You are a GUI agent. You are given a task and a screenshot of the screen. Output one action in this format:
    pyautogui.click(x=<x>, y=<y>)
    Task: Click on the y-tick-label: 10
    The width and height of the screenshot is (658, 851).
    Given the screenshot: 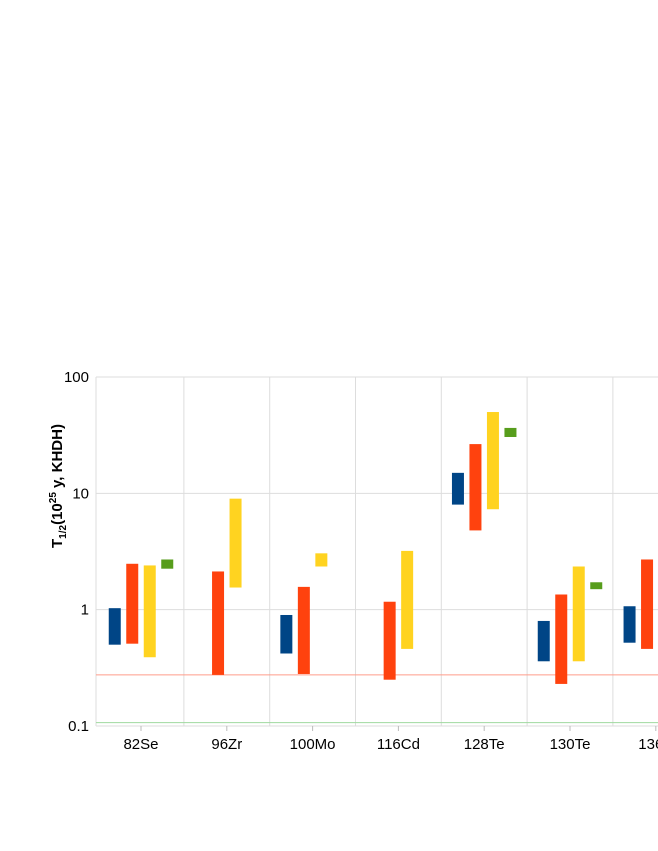 What is the action you would take?
    pyautogui.click(x=80, y=493)
    